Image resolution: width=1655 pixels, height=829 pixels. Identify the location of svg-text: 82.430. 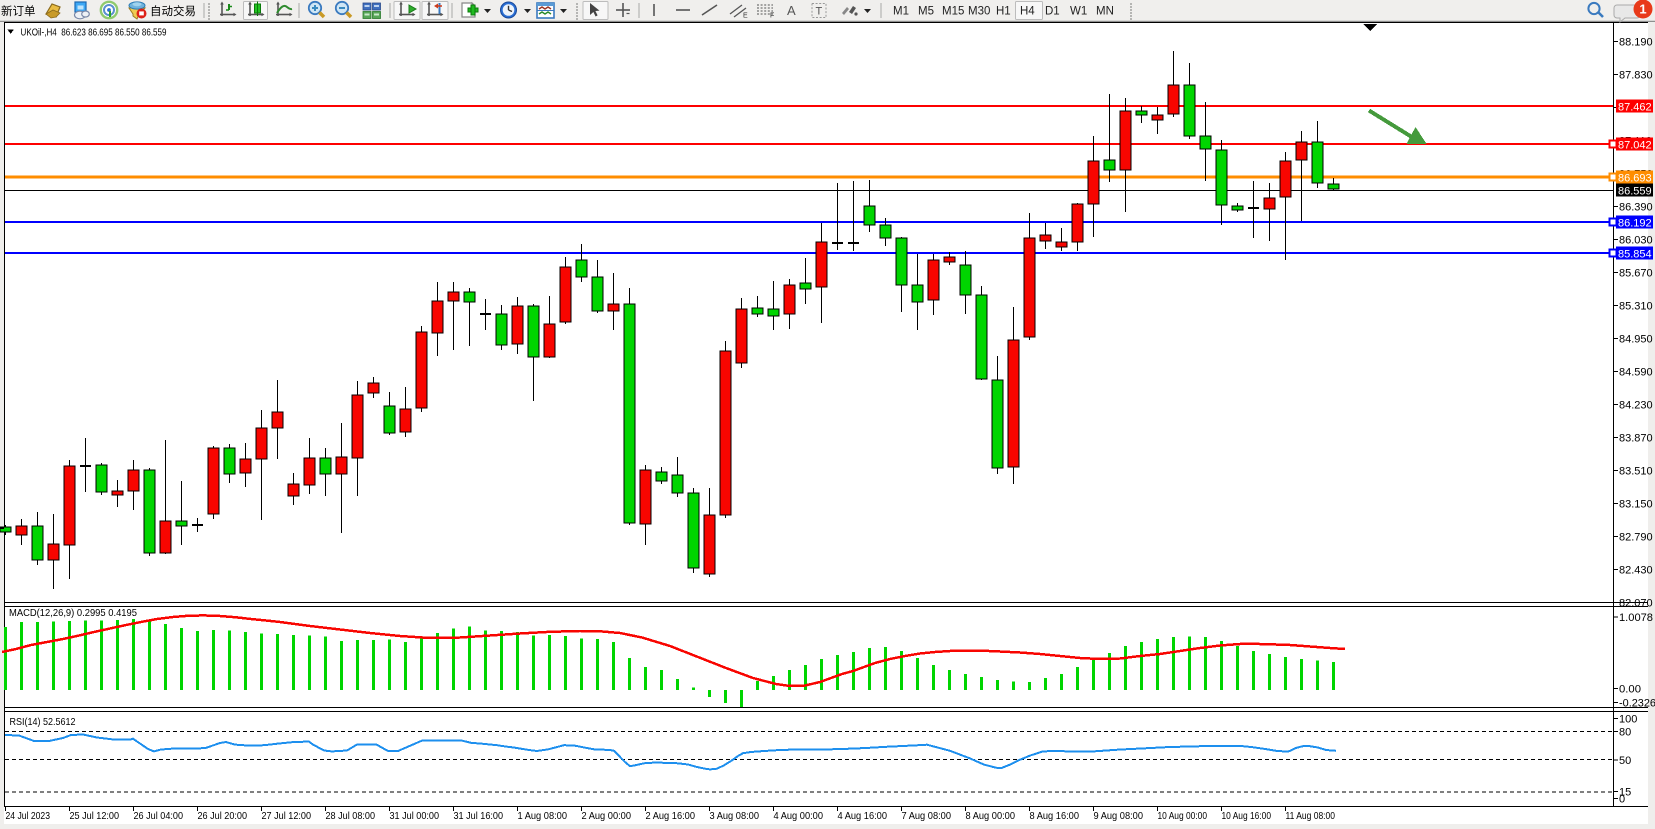
(1636, 571).